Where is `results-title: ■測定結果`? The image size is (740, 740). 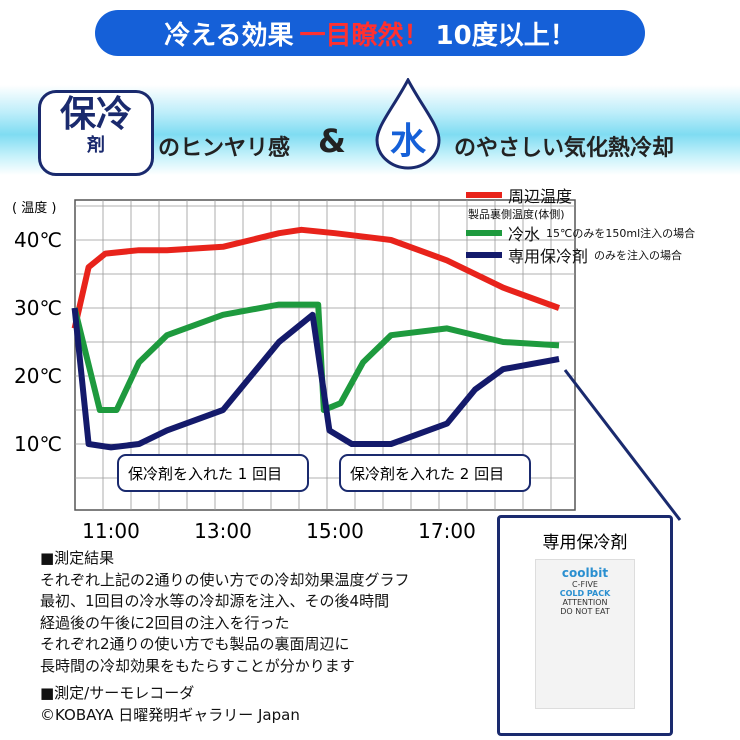
results-title: ■測定結果 is located at coordinates (77, 558).